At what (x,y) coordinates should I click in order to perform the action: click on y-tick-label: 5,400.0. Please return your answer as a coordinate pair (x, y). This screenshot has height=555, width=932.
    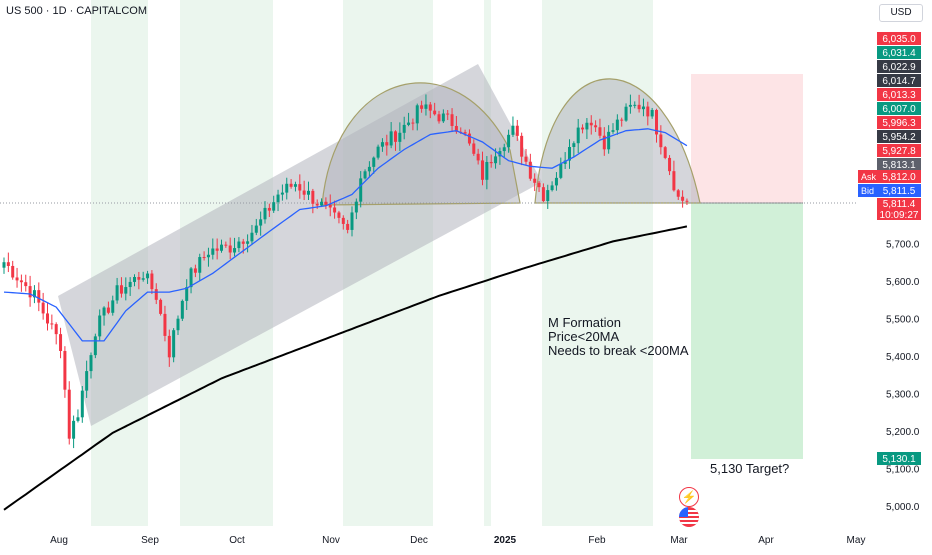
    Looking at the image, I should click on (903, 357).